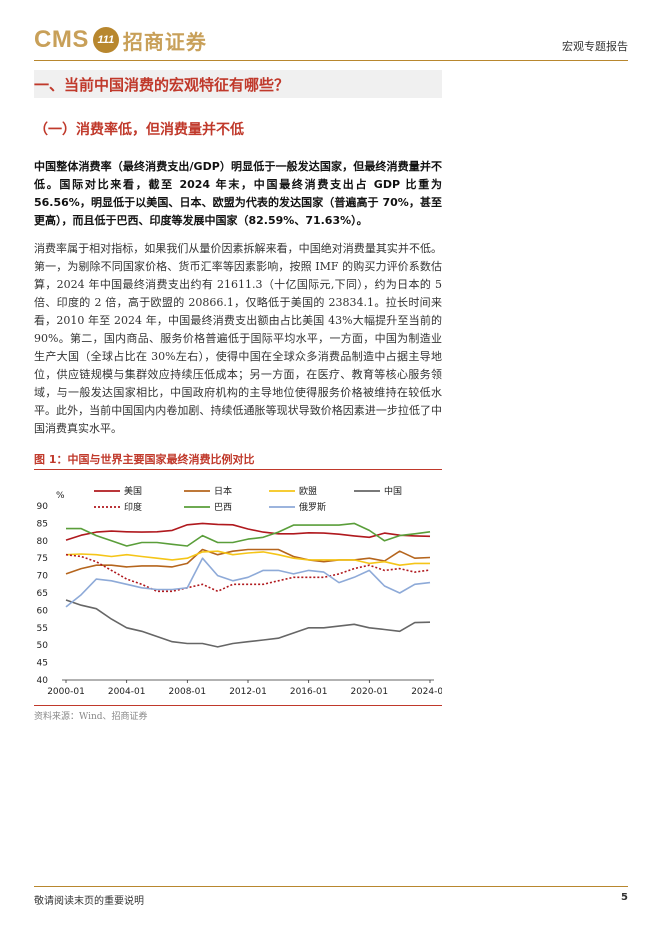 The image size is (662, 936). I want to click on legend-label: 欧盟, so click(308, 491).